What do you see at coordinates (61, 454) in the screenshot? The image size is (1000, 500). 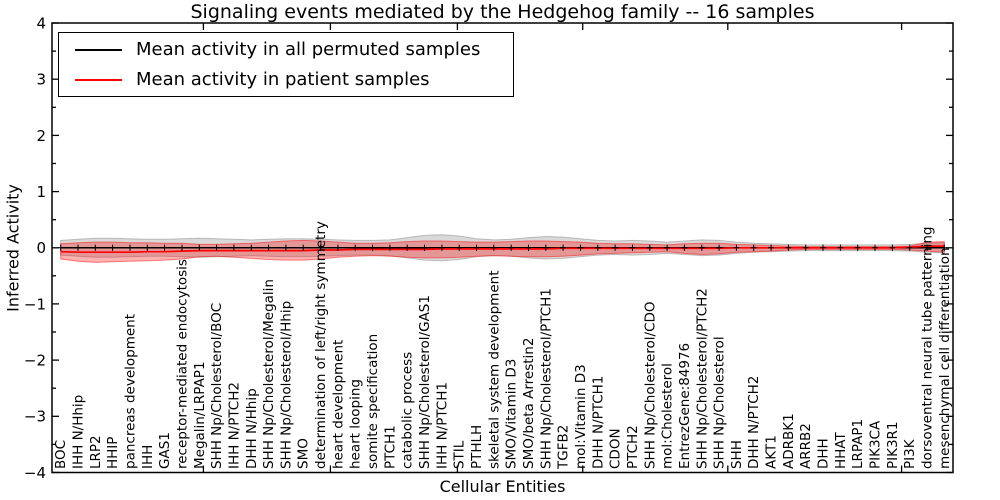 I see `x-category-label: BOC` at bounding box center [61, 454].